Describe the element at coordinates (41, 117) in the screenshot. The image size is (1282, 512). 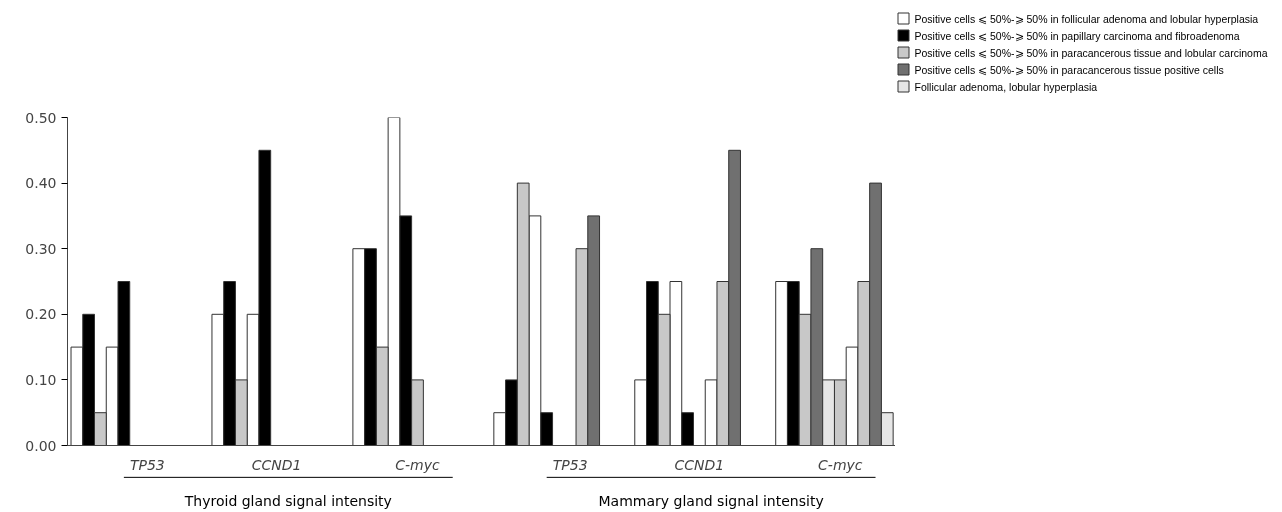
I see `y-tick-label: 0.50` at that location.